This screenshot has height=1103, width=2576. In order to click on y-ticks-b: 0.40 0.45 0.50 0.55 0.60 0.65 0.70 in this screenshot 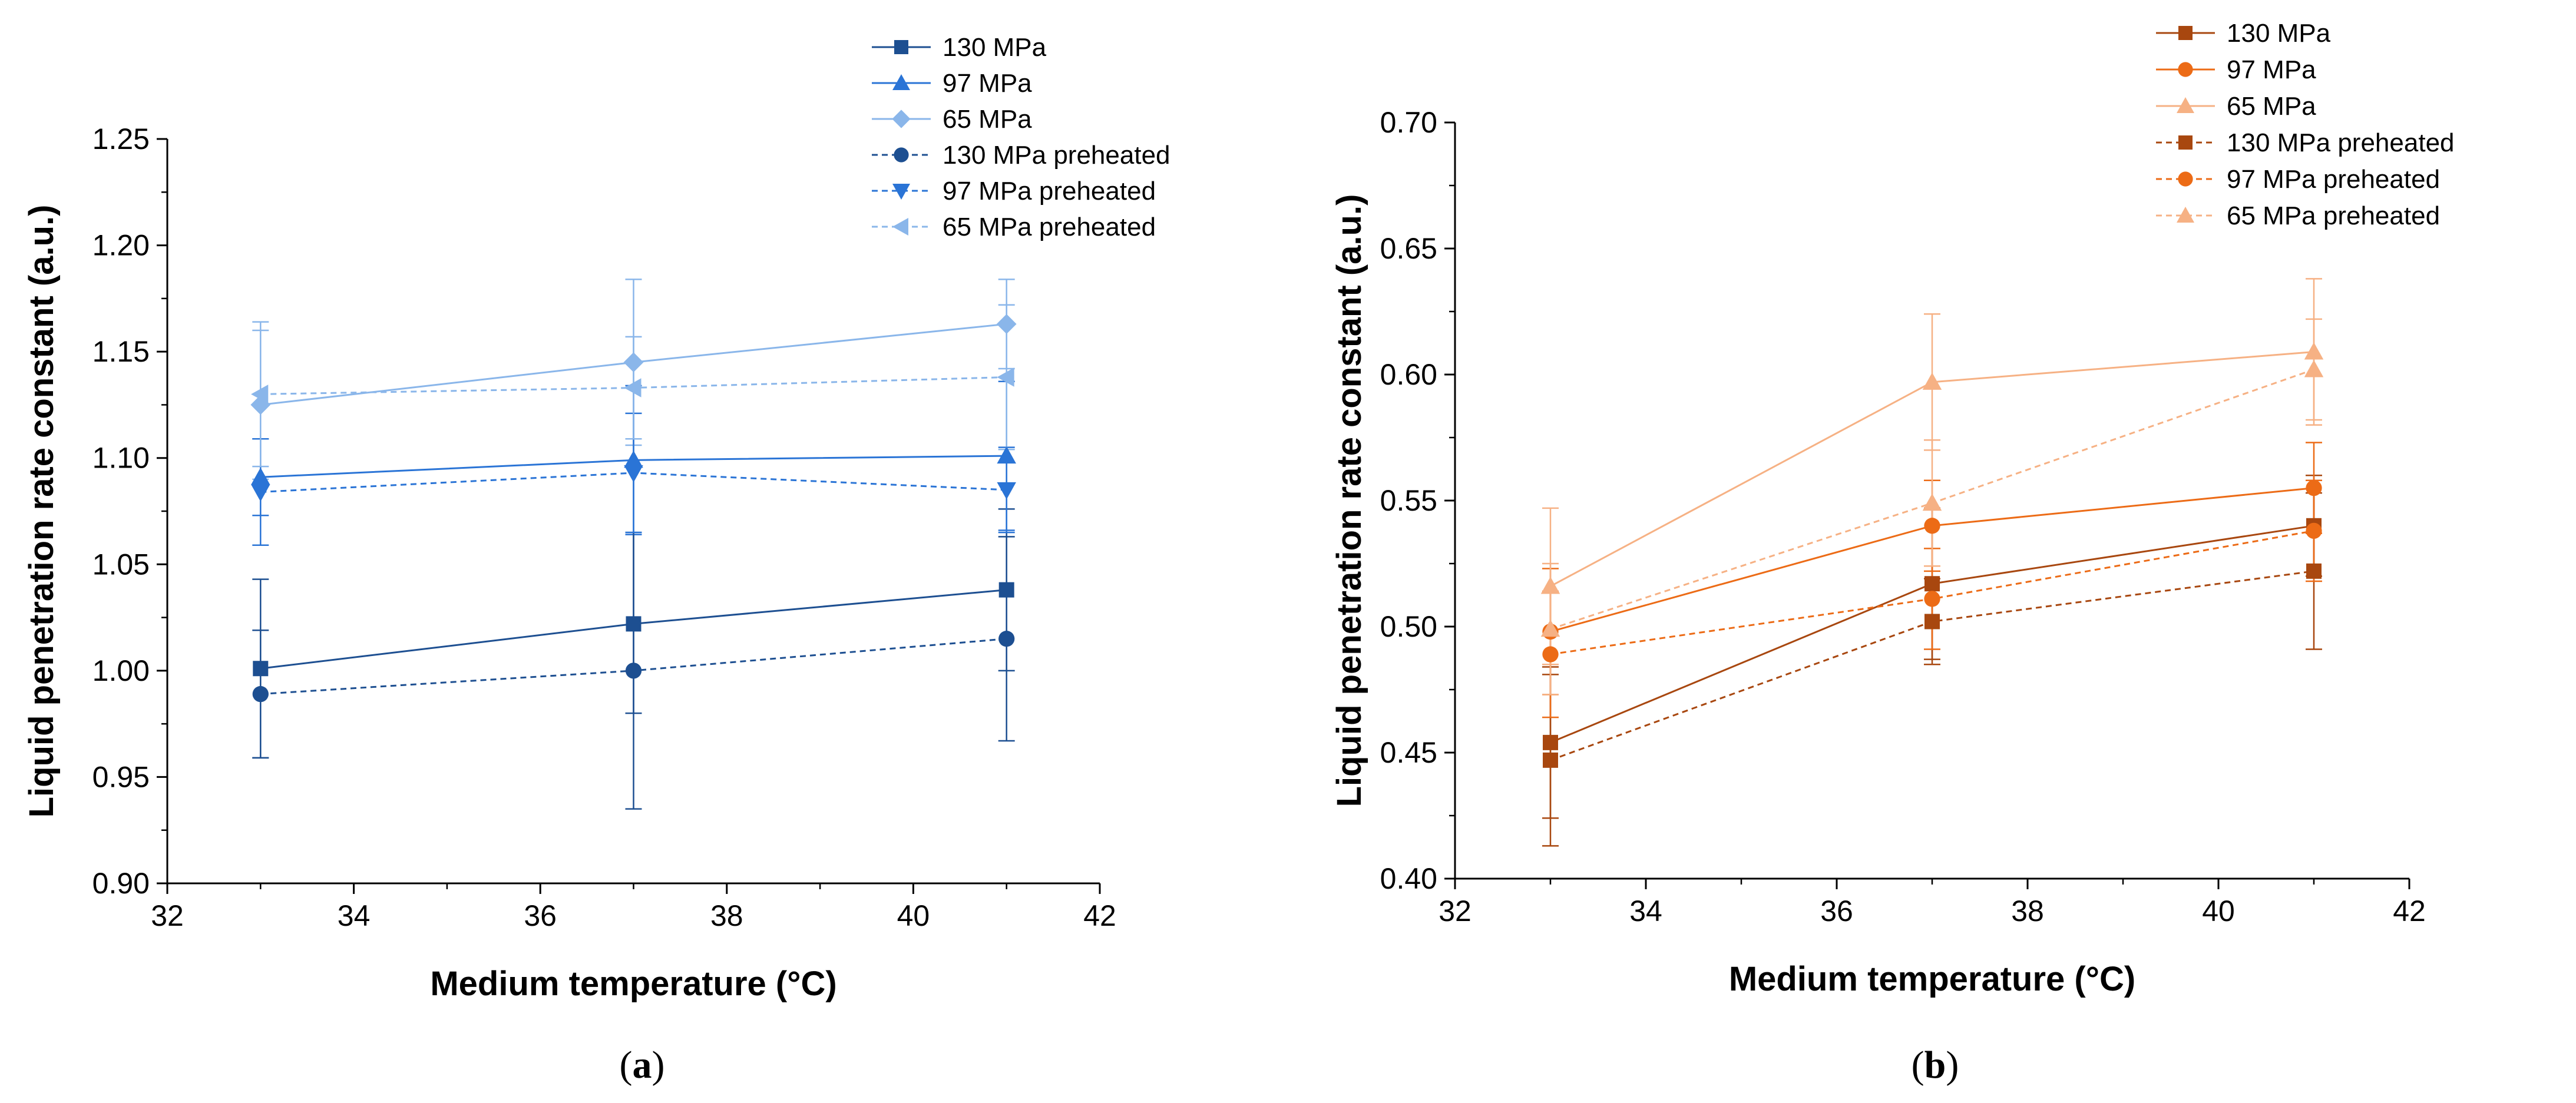, I will do `click(1417, 501)`.